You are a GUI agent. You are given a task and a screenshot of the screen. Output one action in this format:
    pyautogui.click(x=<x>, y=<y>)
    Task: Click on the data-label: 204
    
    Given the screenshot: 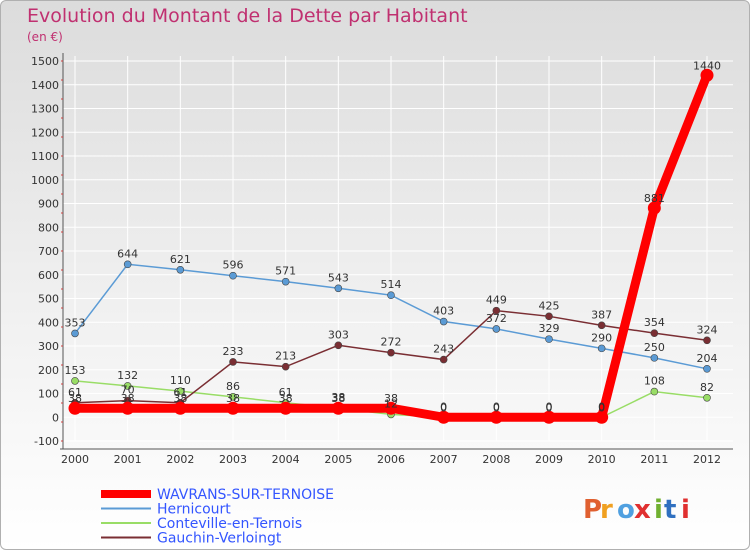 What is the action you would take?
    pyautogui.click(x=707, y=358)
    